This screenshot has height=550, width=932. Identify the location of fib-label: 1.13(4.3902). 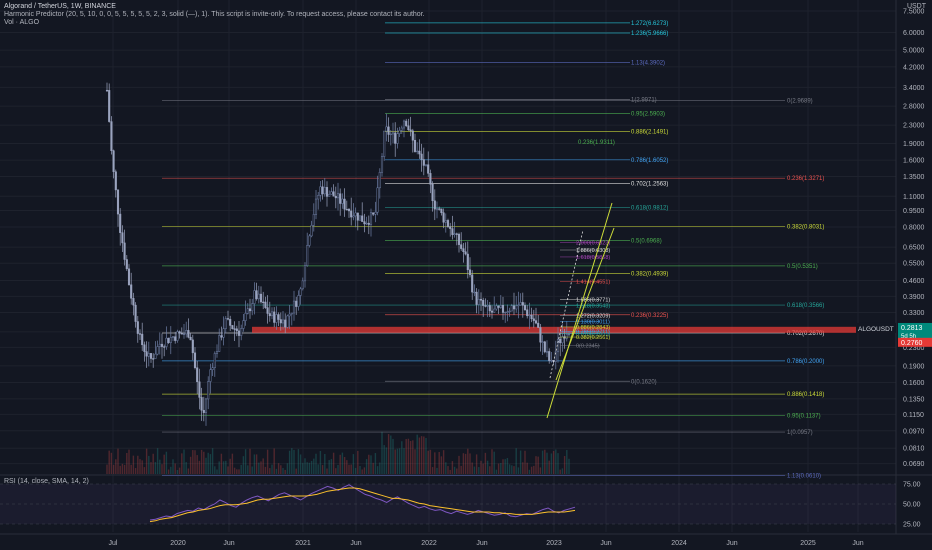
(648, 64).